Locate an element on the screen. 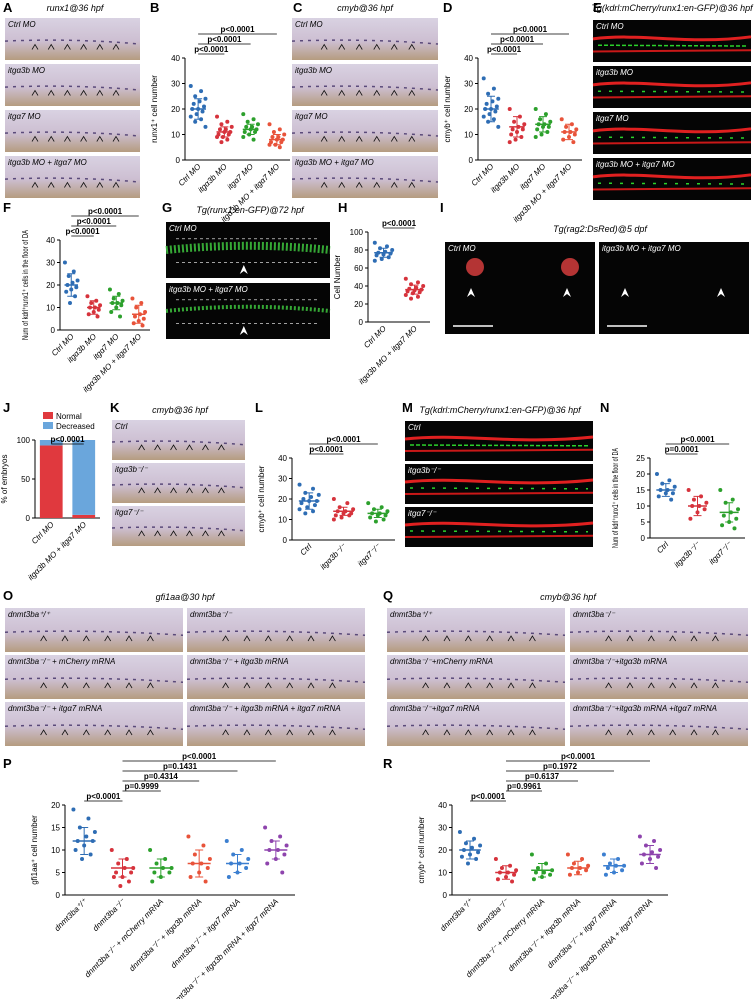  x-tick-label: itgα3b MO + itgα7 MO is located at coordinates (57, 551).